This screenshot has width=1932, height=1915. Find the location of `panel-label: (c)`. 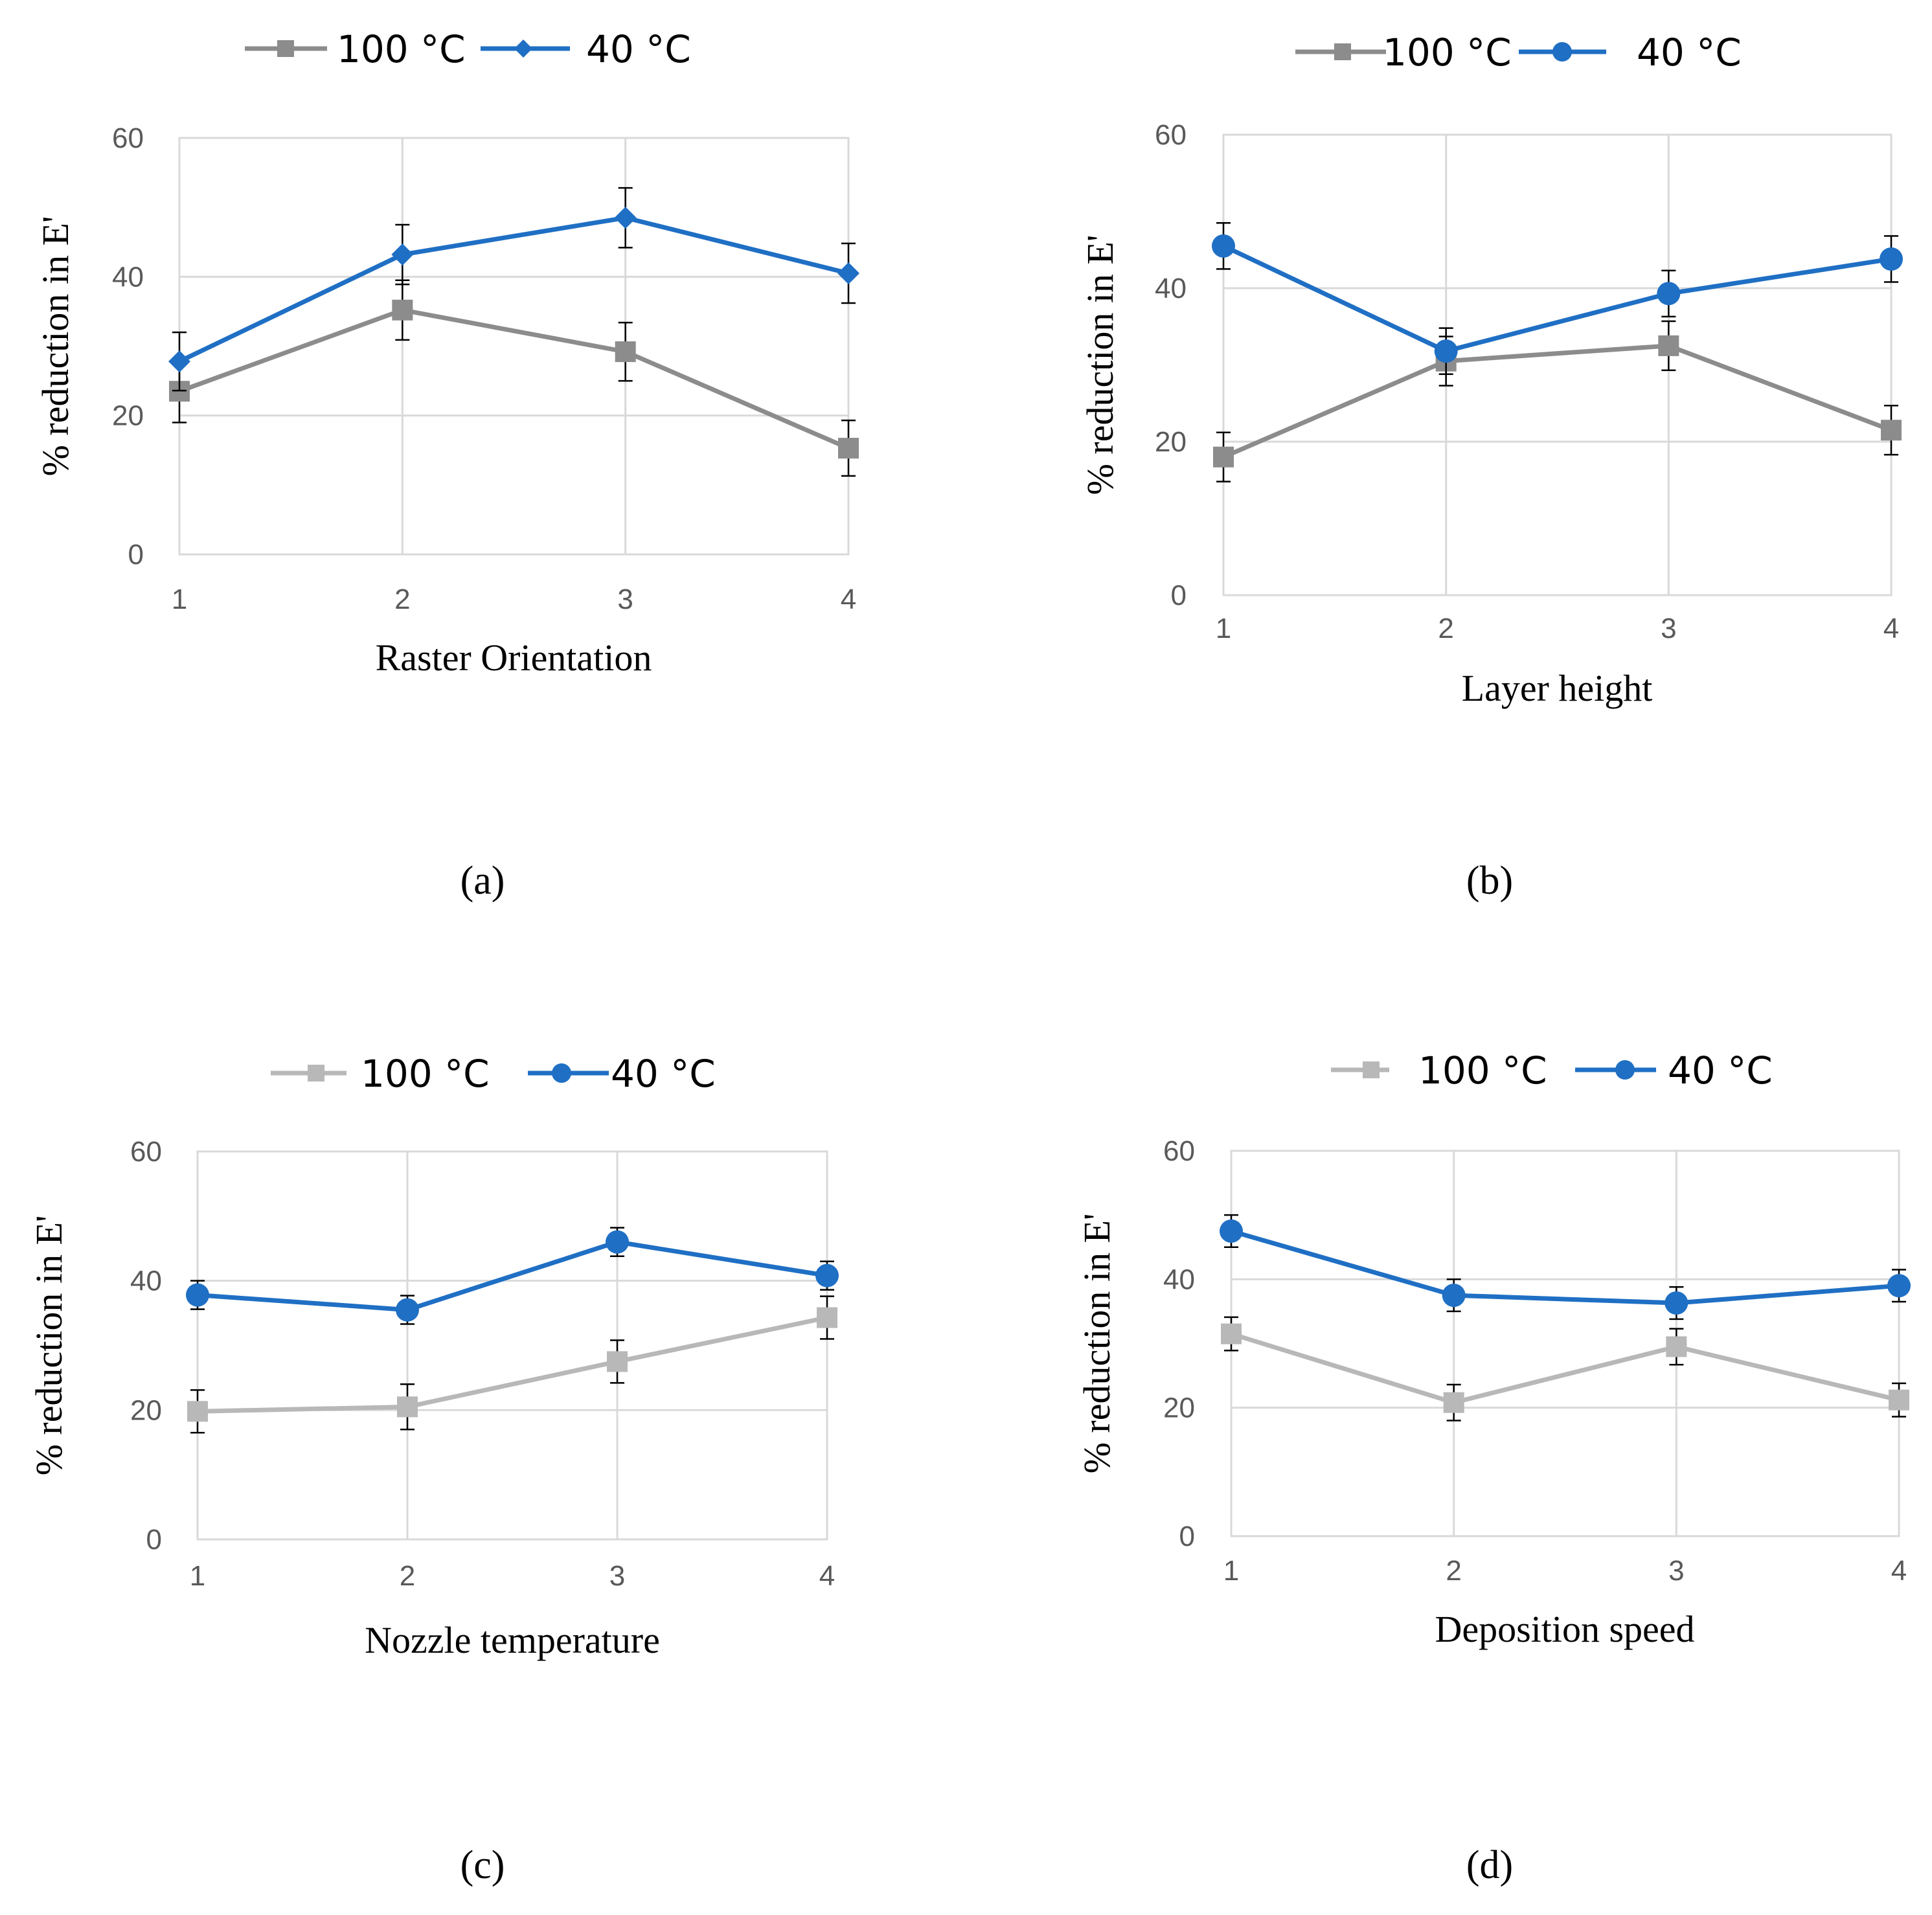

panel-label: (c) is located at coordinates (482, 1865).